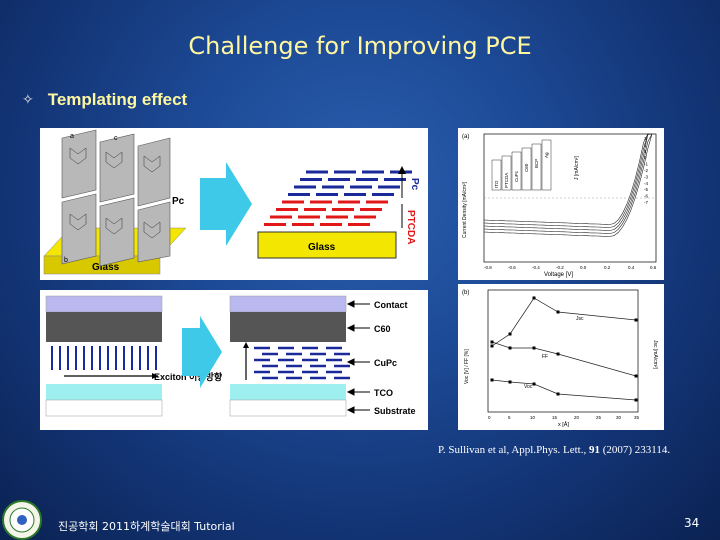 The width and height of the screenshot is (720, 540). What do you see at coordinates (360, 46) in the screenshot?
I see `slide-title: Challenge for Improving PCE` at bounding box center [360, 46].